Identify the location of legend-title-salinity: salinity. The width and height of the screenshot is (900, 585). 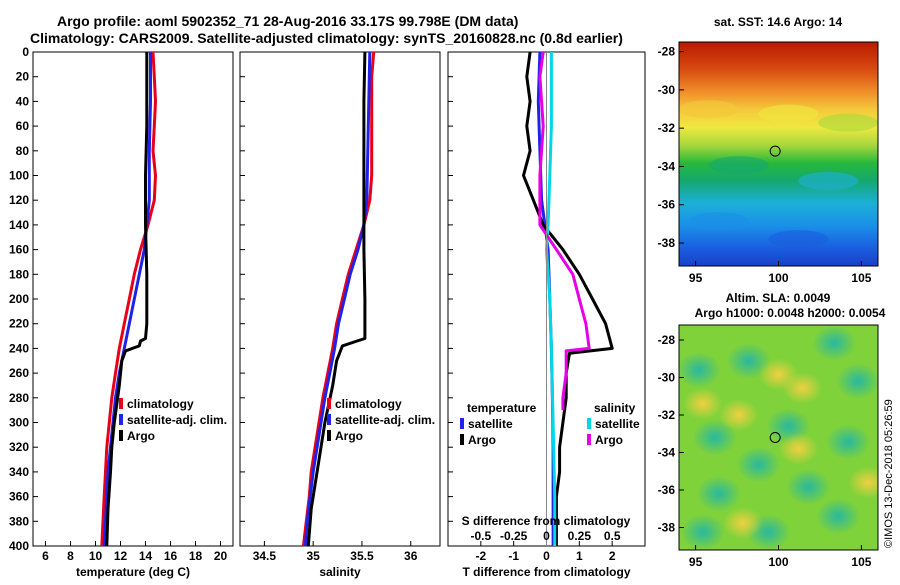
(615, 408).